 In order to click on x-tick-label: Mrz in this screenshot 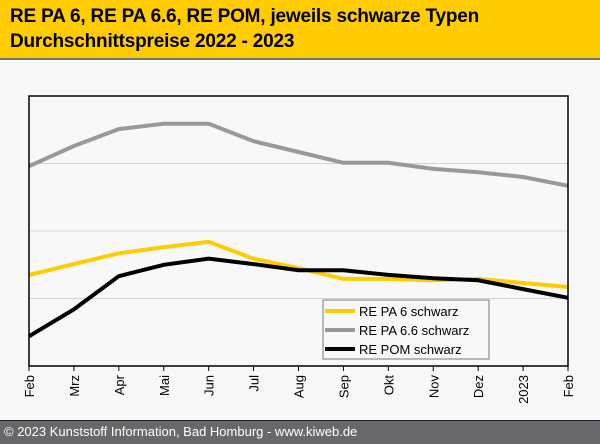, I will do `click(74, 386)`.